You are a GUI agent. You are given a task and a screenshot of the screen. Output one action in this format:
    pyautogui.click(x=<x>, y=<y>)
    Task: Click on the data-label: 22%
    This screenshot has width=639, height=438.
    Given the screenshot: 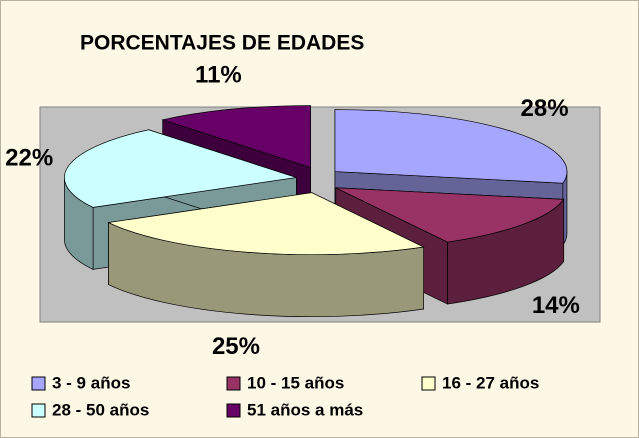 What is the action you would take?
    pyautogui.click(x=29, y=158)
    